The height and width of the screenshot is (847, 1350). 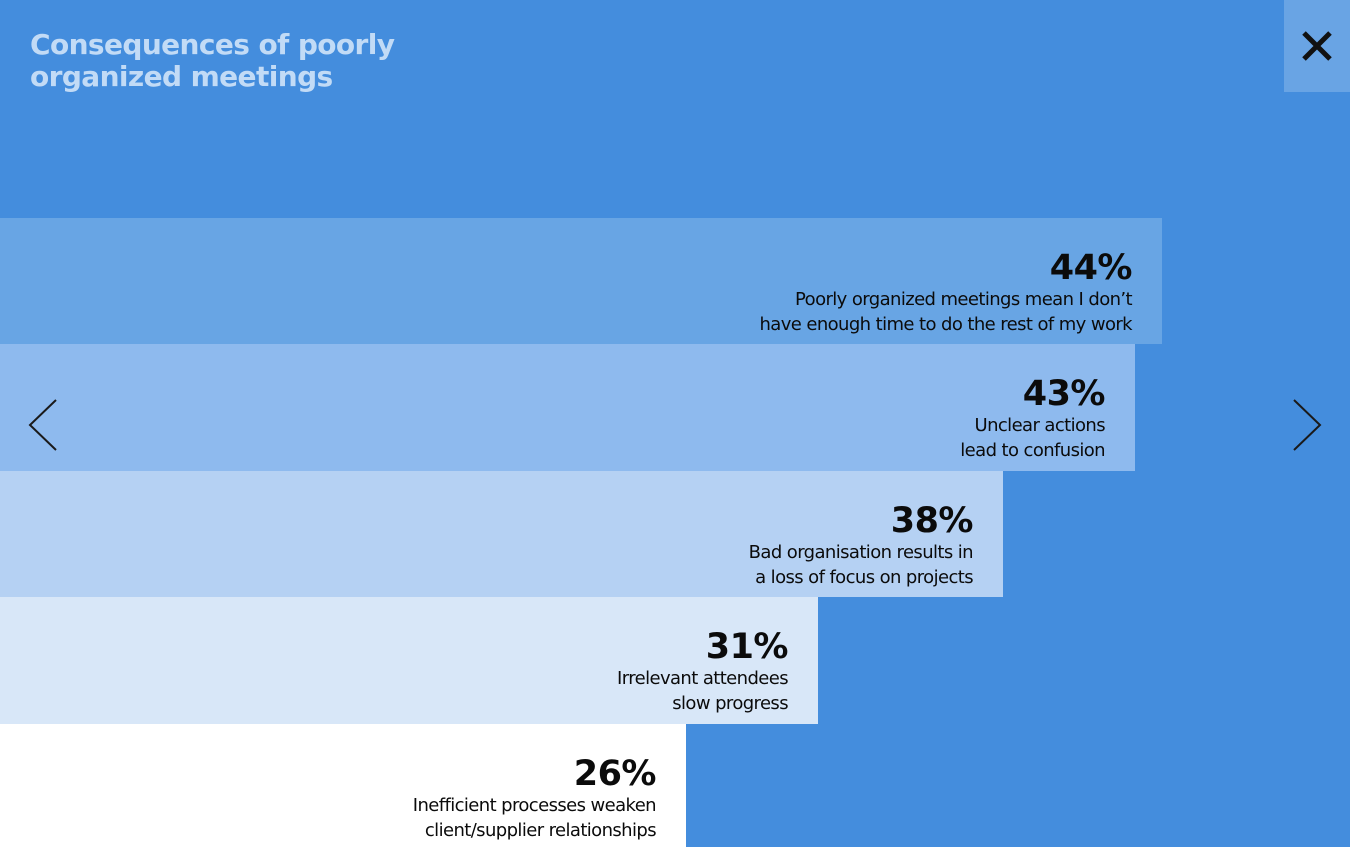 I want to click on bar-2: 43% Unclear actions lead to confusion, so click(x=567, y=407).